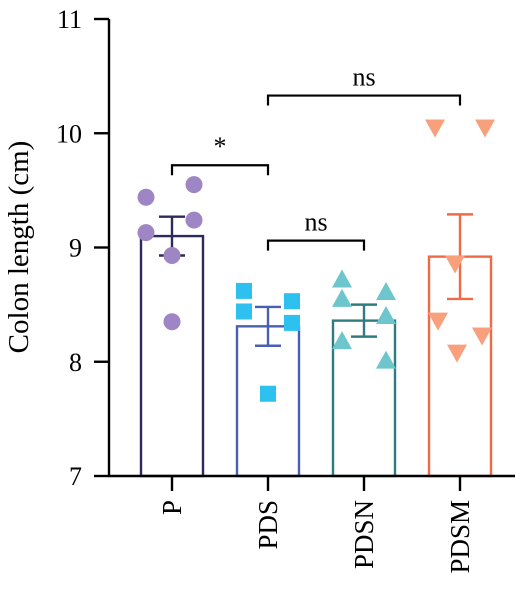 This screenshot has height=592, width=526. What do you see at coordinates (268, 525) in the screenshot?
I see `x-tick-label-pds: PDS` at bounding box center [268, 525].